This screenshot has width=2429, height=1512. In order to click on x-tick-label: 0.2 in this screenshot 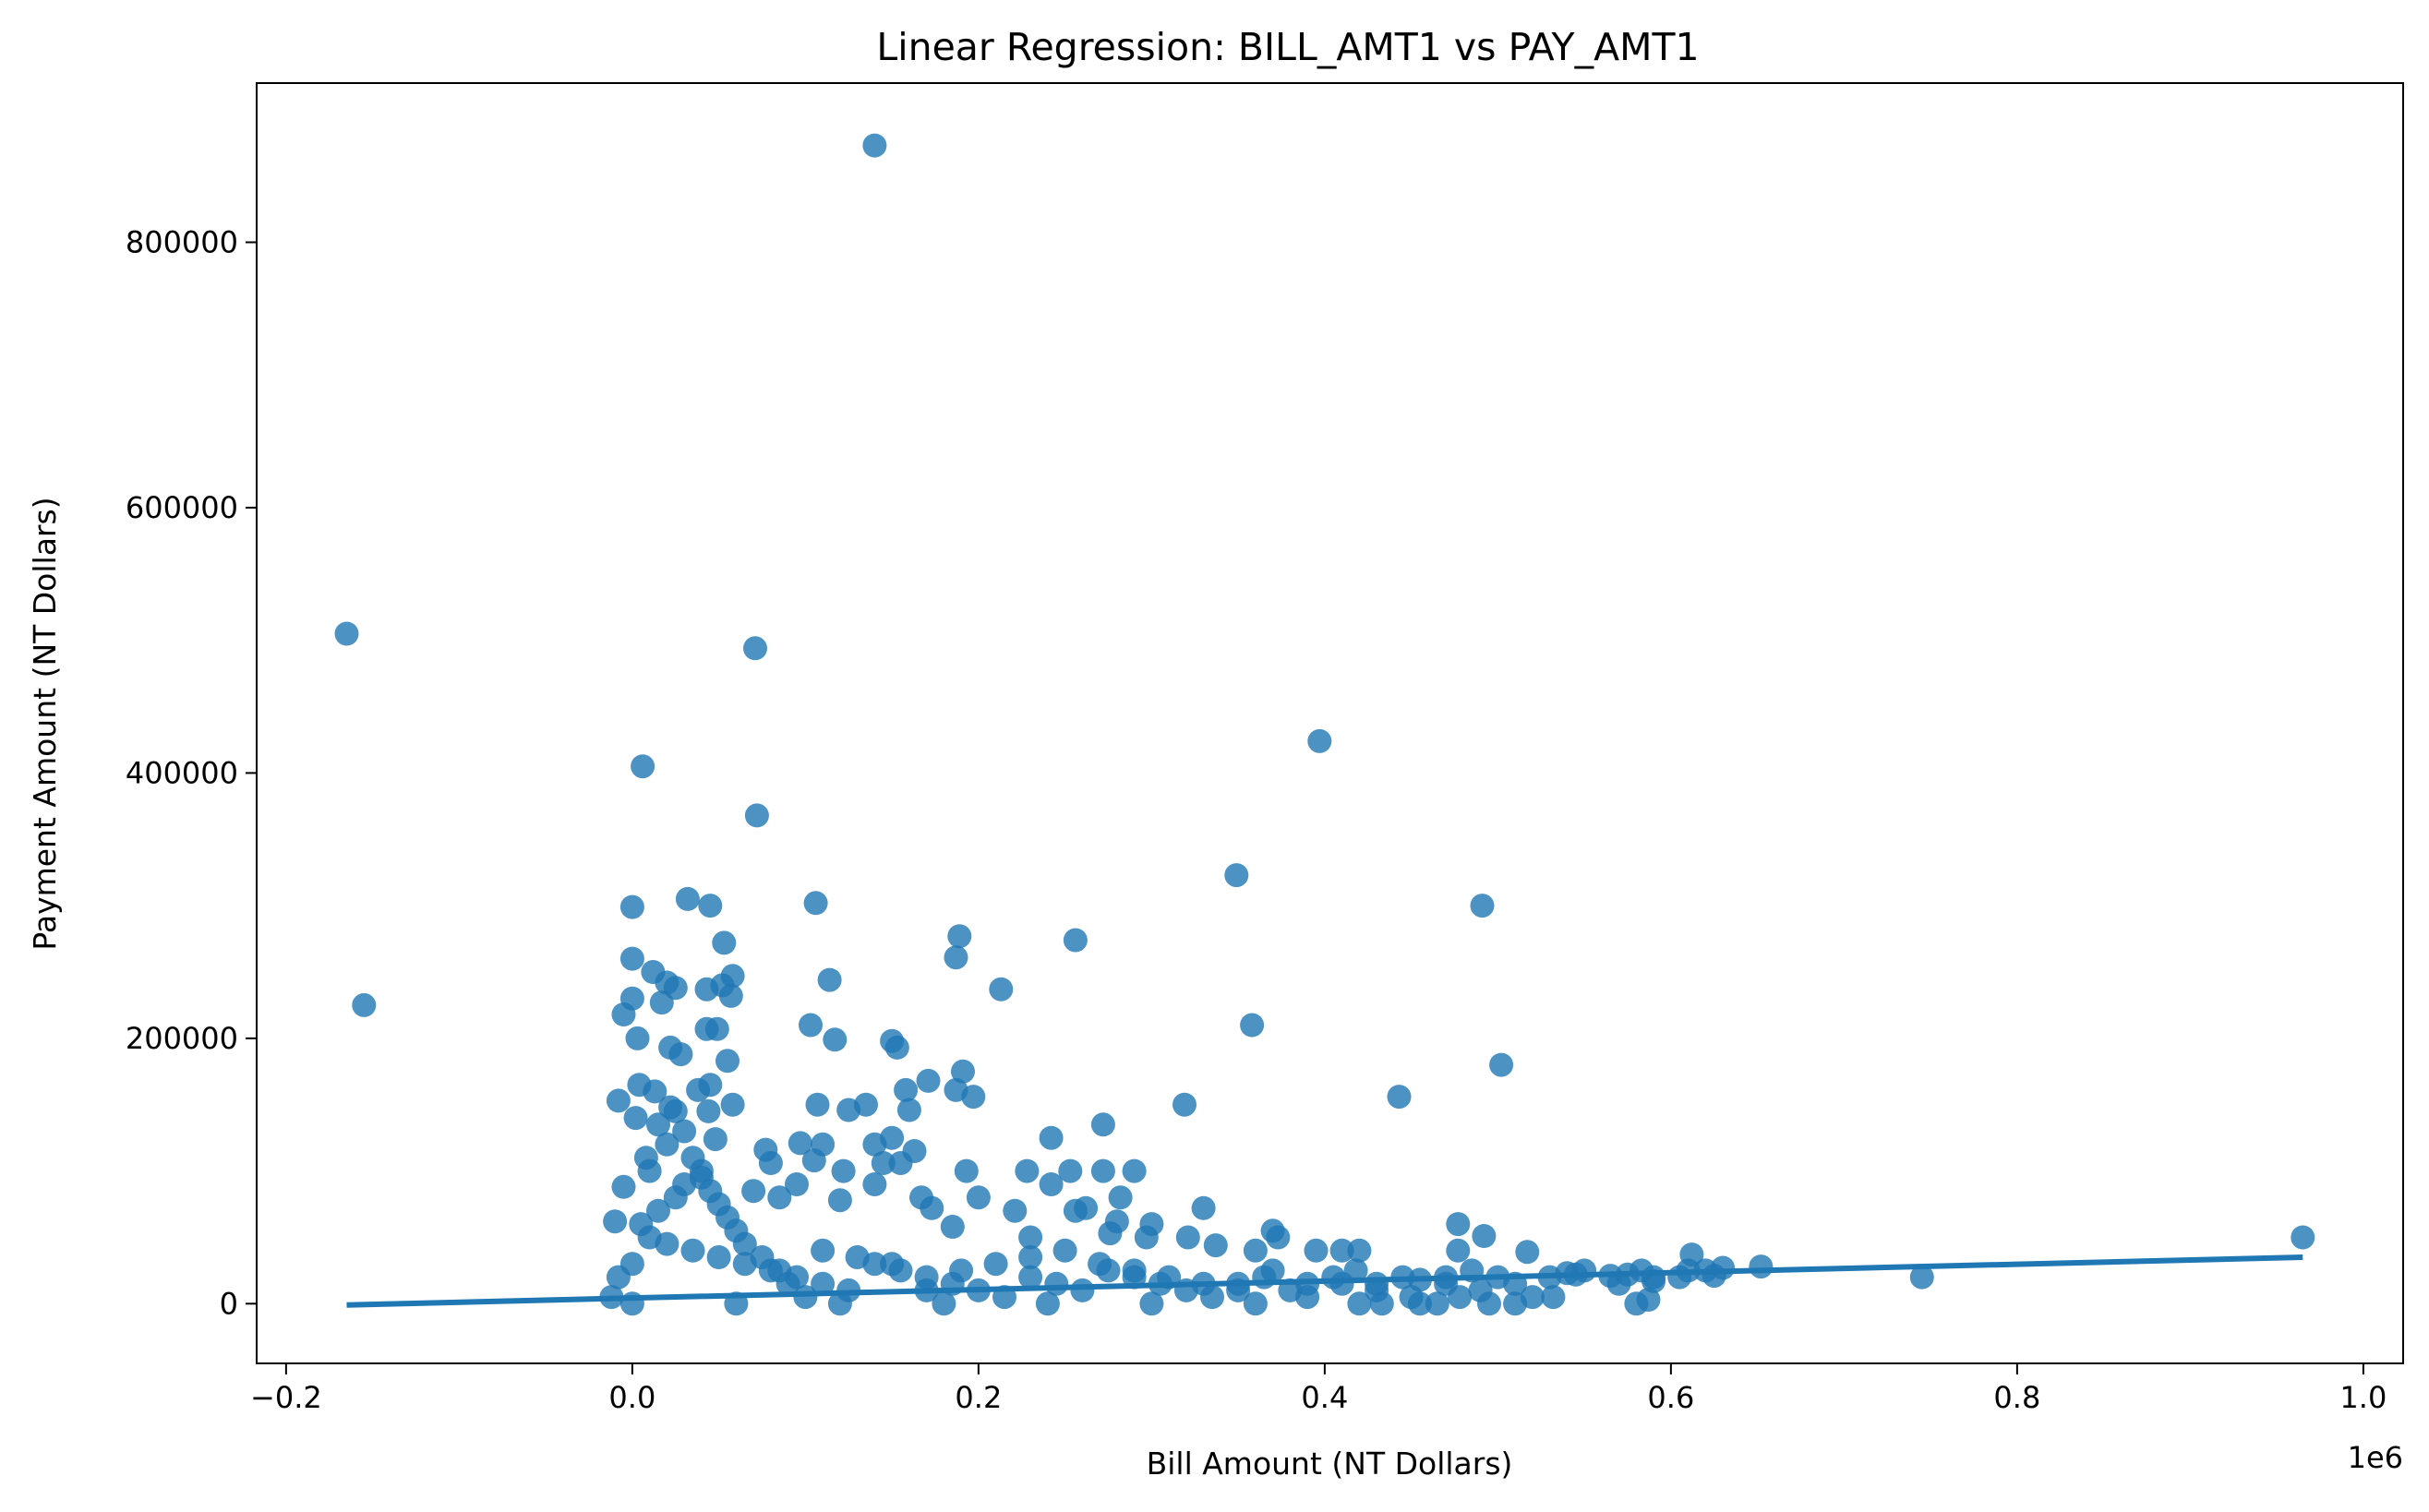, I will do `click(978, 1397)`.